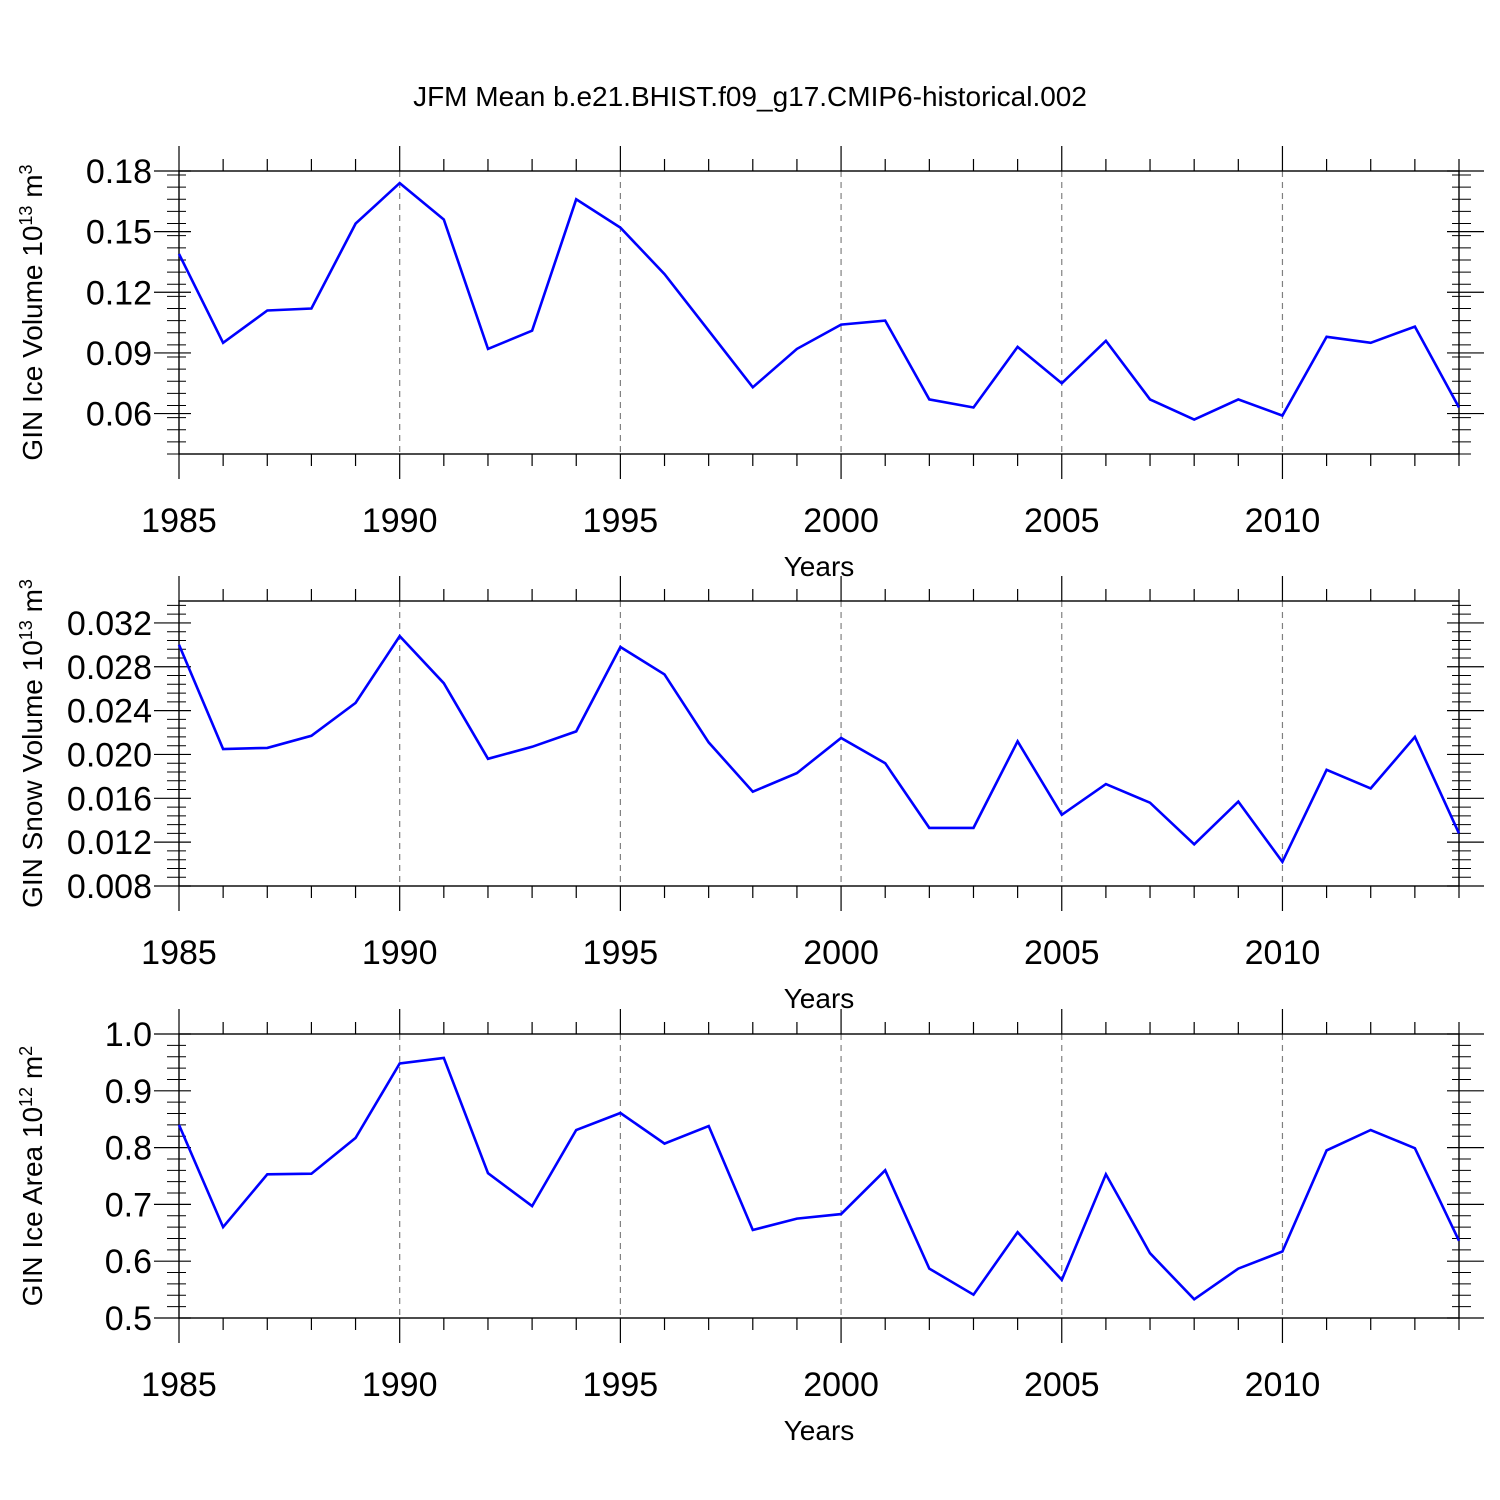 The image size is (1500, 1500). I want to click on y-tick-label: 0.09, so click(119, 354).